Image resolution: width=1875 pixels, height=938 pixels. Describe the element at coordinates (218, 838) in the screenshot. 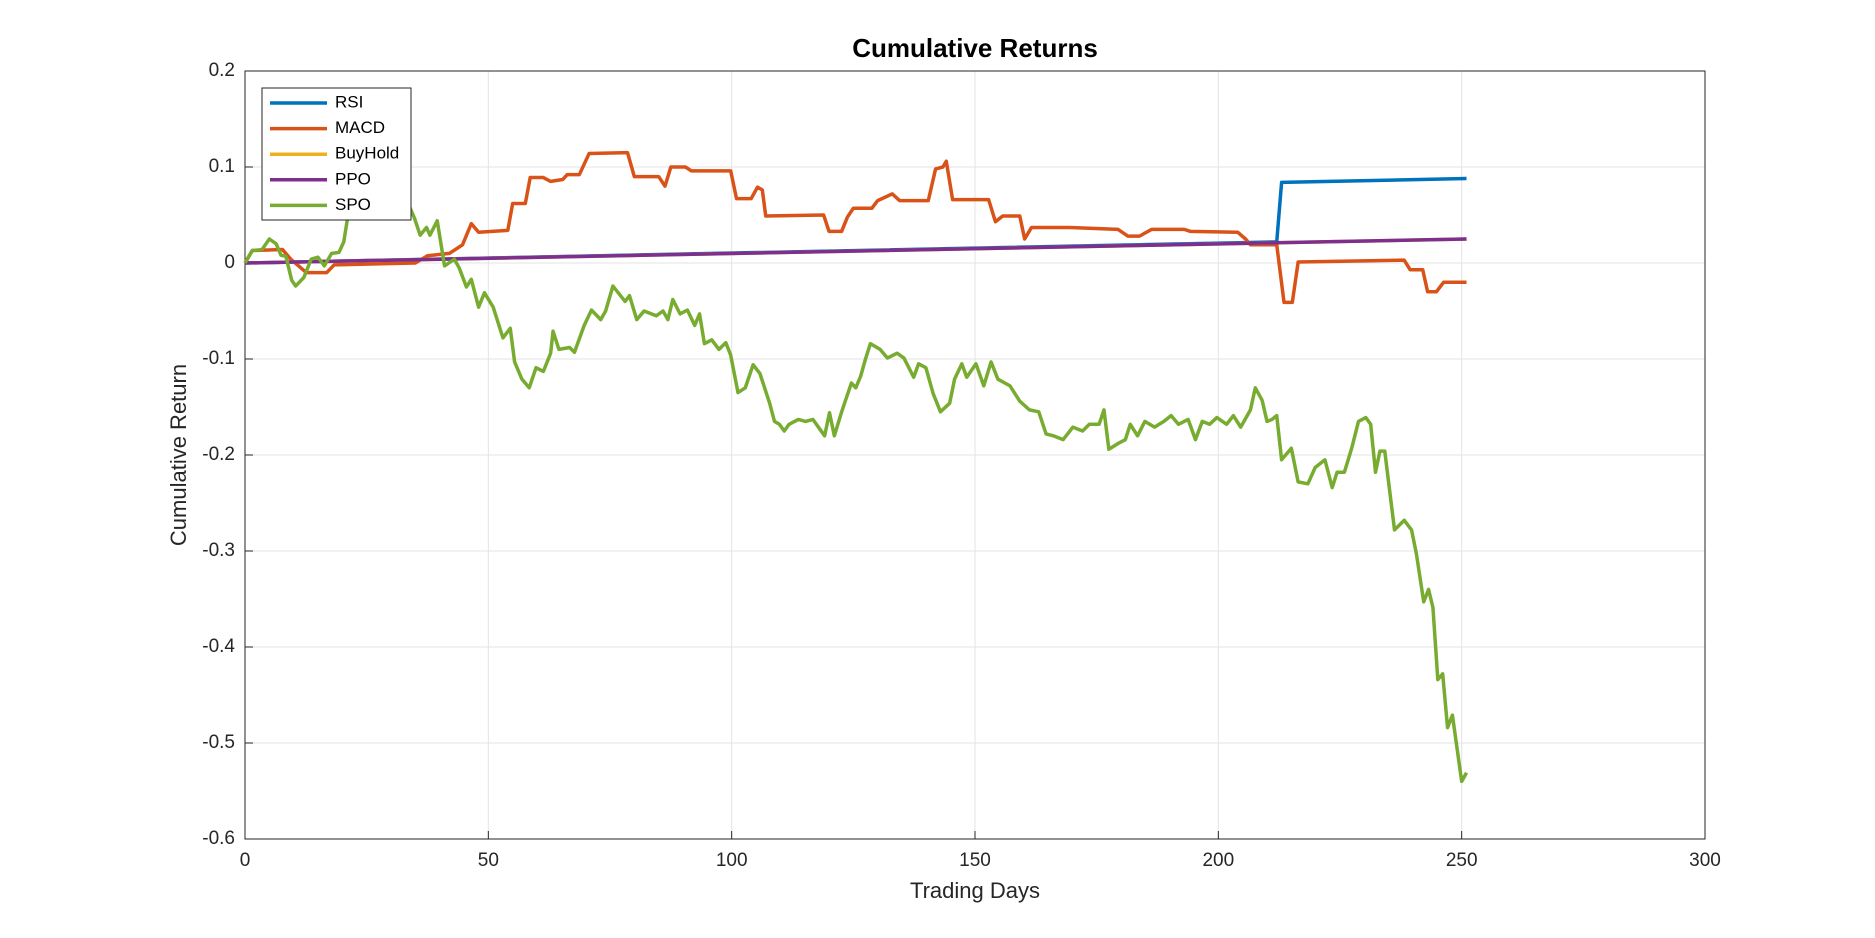

I see `y-tick-label: -0.6` at that location.